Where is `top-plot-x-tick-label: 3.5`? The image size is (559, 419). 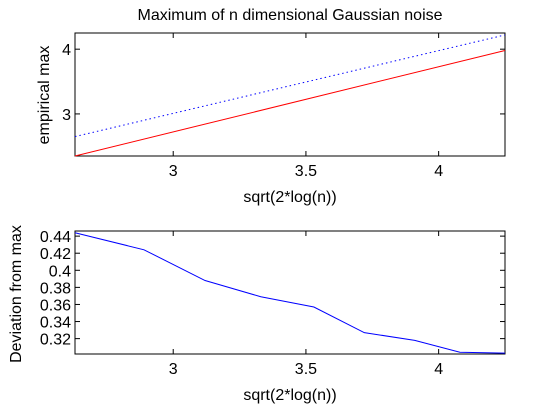 top-plot-x-tick-label: 3.5 is located at coordinates (306, 171).